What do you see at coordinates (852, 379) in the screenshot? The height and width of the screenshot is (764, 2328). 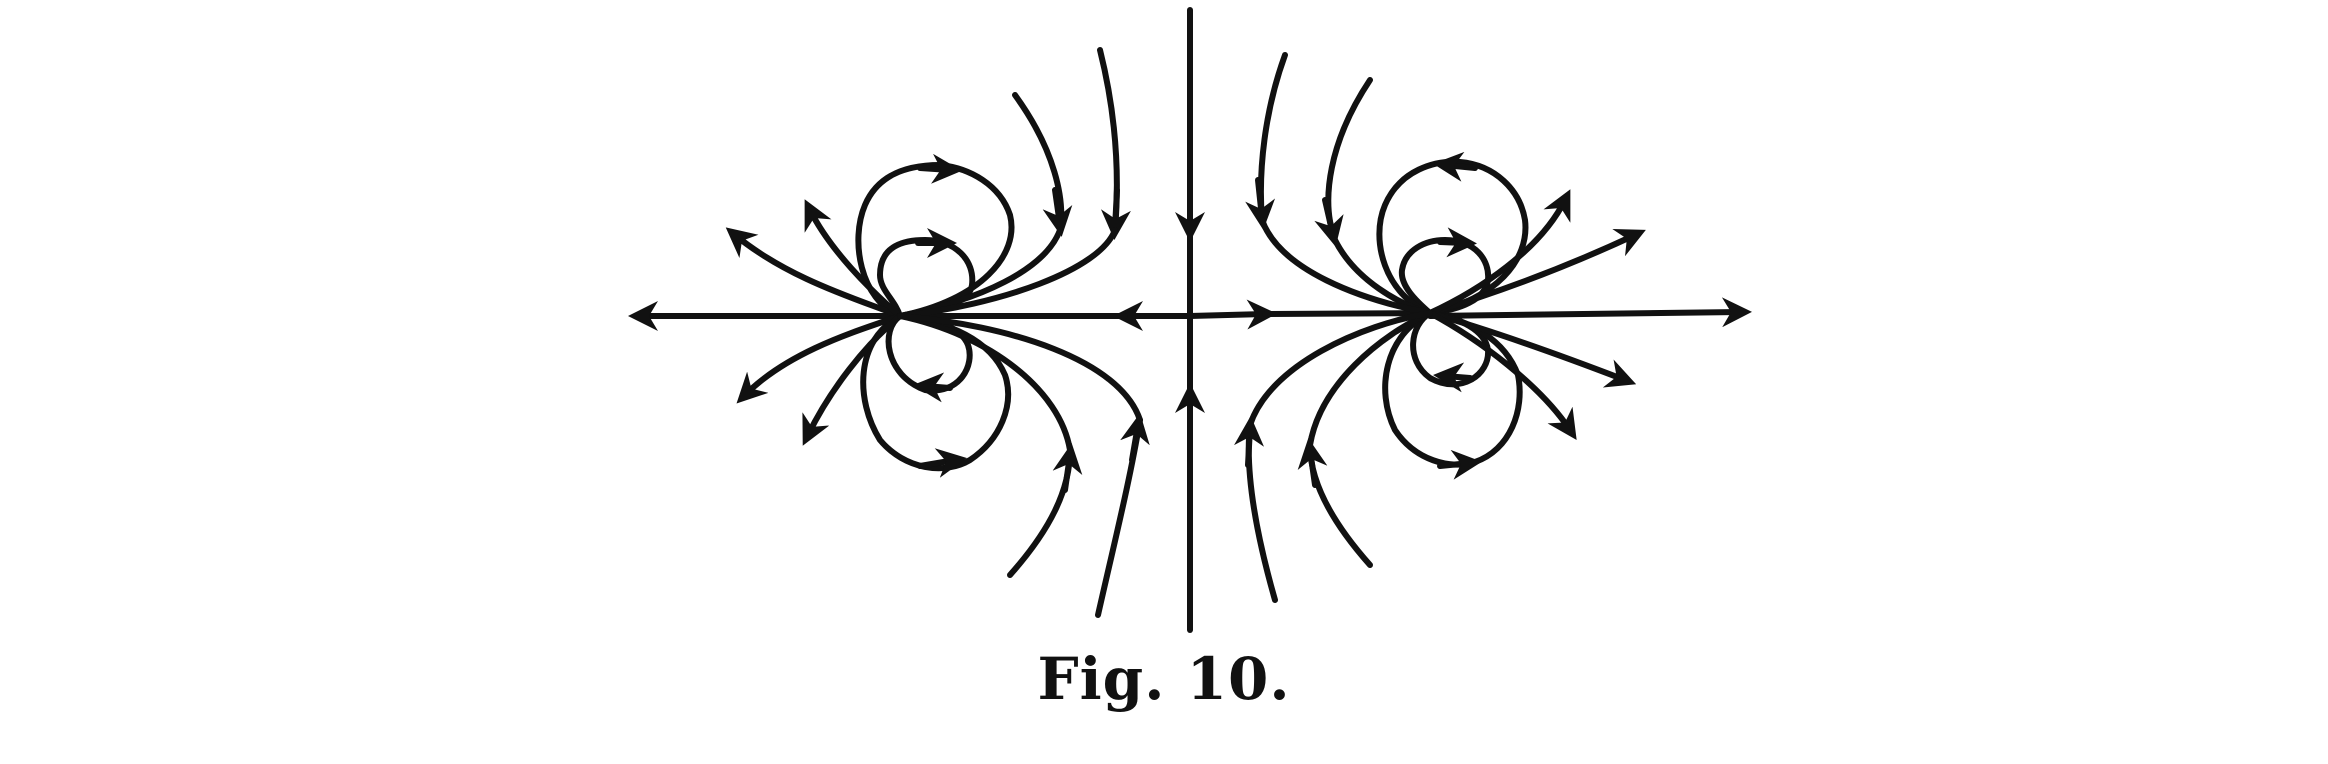 I see `left-outward-down-steep-arrow` at bounding box center [852, 379].